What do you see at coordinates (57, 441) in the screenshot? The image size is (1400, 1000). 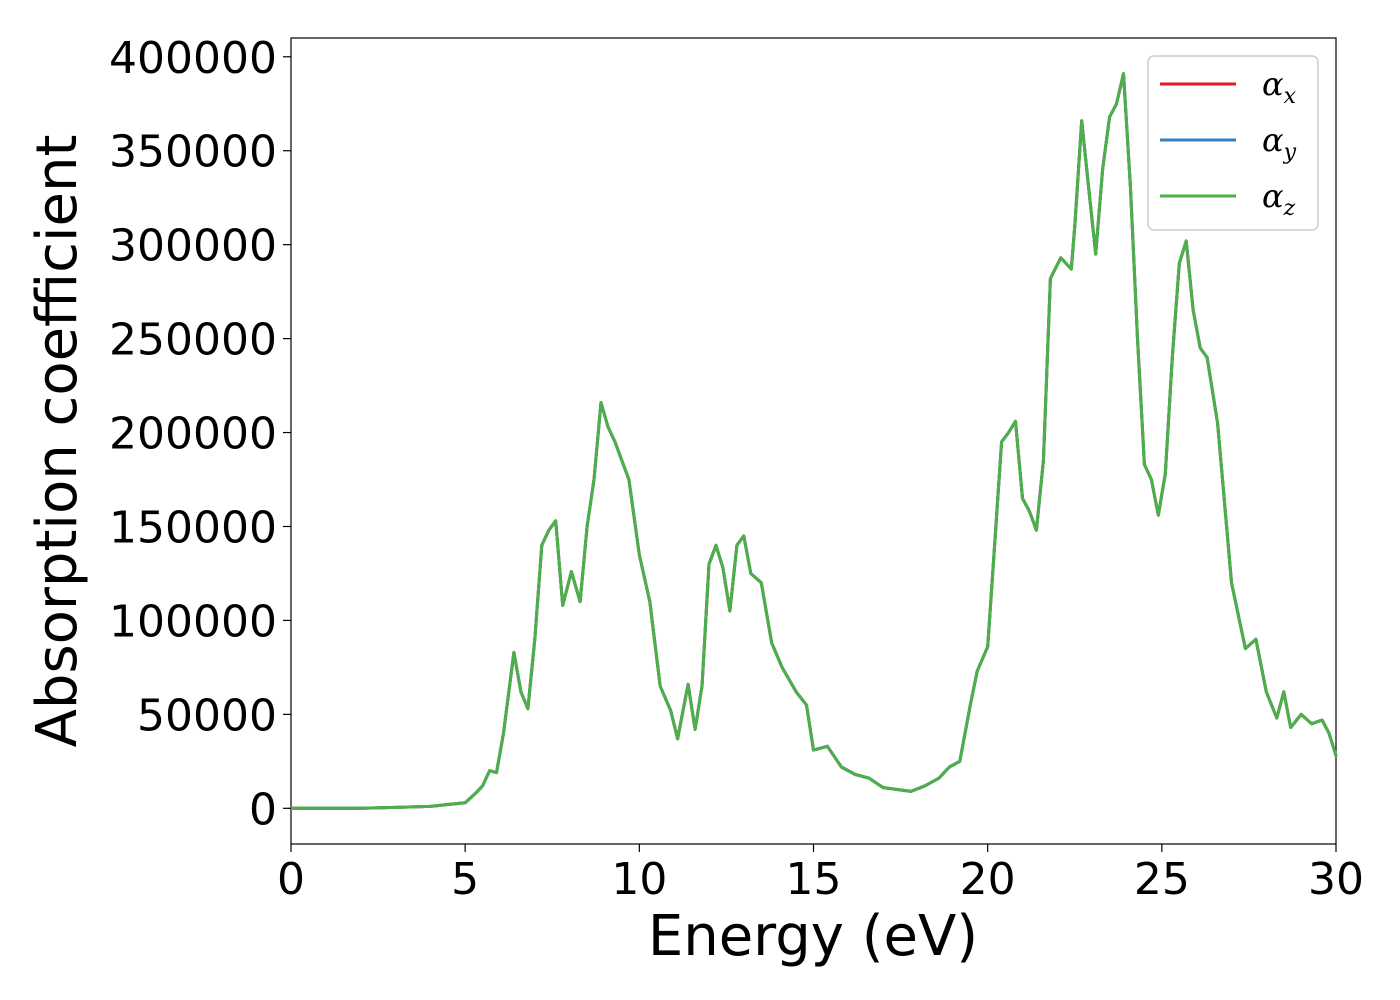 I see `y-axis-title: Absorption coefficient` at bounding box center [57, 441].